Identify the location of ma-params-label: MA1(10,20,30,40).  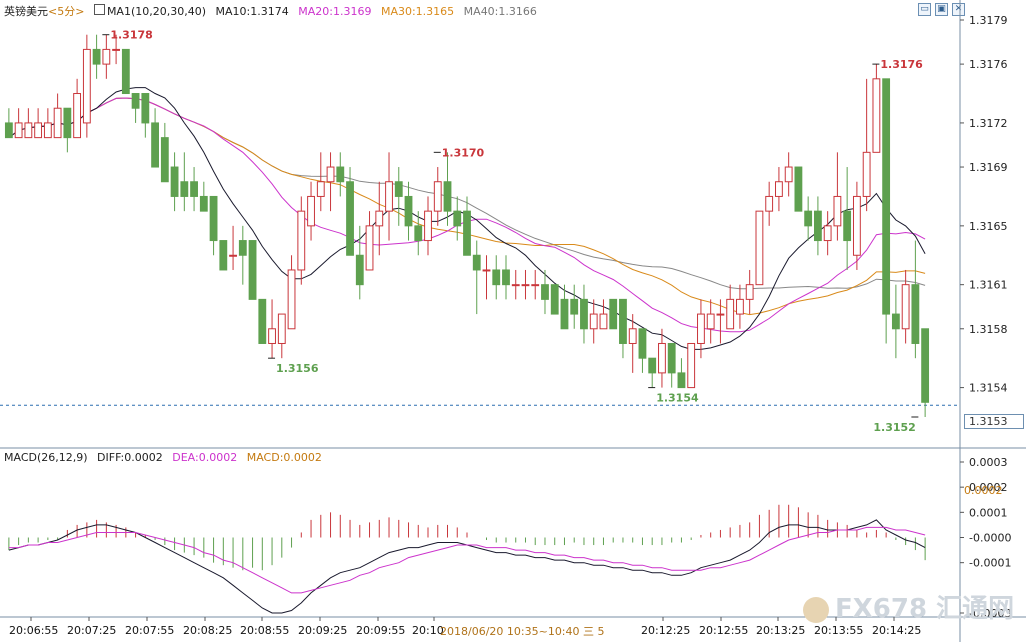
(156, 11).